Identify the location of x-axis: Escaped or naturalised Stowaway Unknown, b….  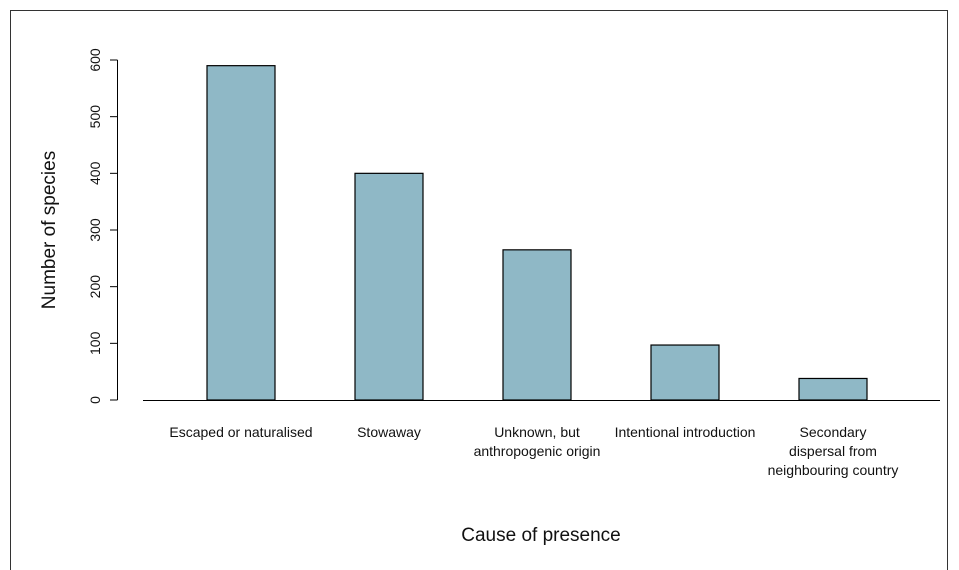
(541, 439).